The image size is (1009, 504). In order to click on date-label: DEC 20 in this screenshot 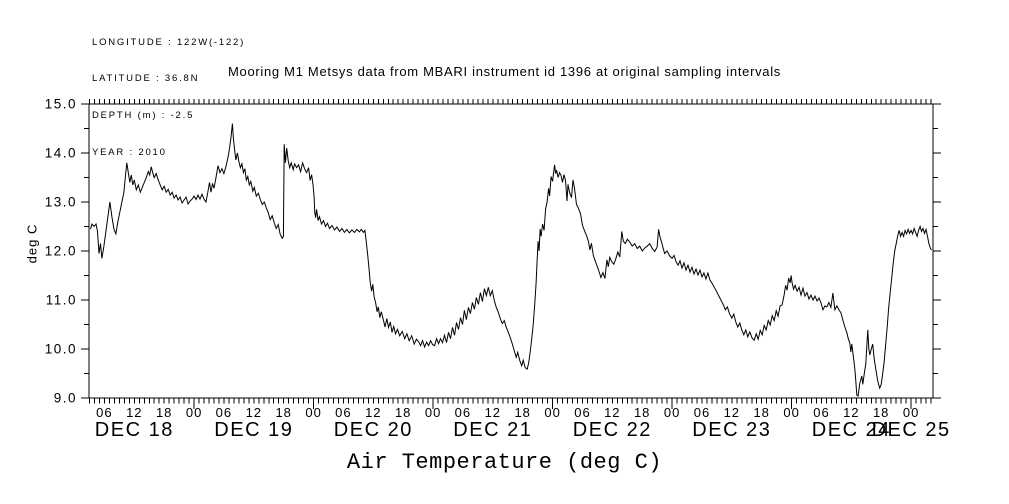, I will do `click(373, 430)`.